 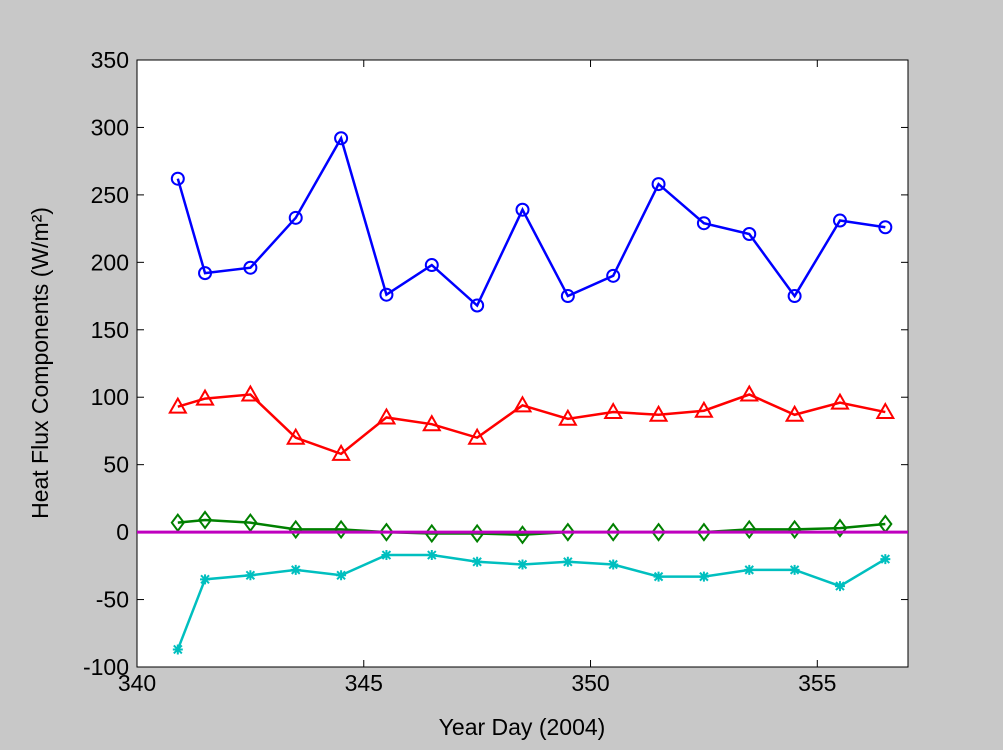 I want to click on y-tick-label: 100, so click(x=110, y=397).